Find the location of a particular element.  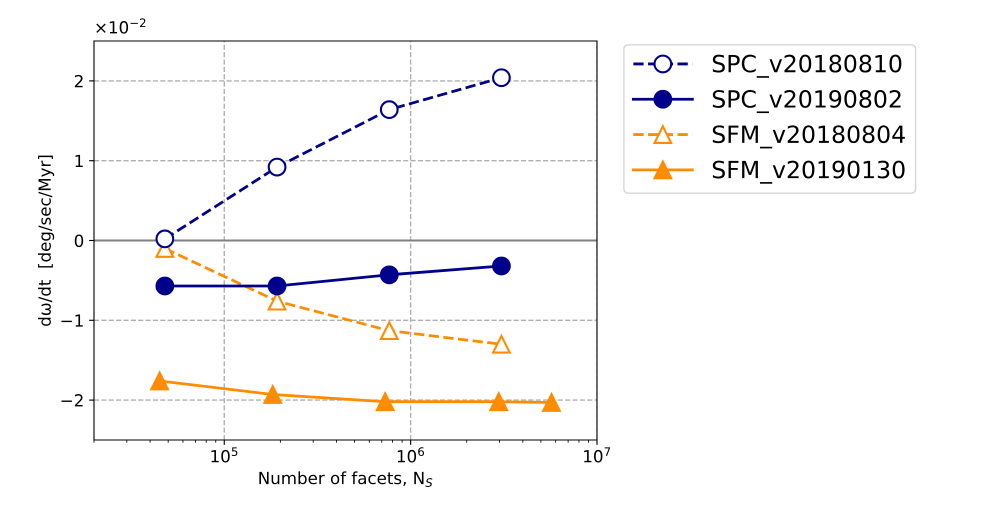

y-tick-label: −1 is located at coordinates (72, 320).